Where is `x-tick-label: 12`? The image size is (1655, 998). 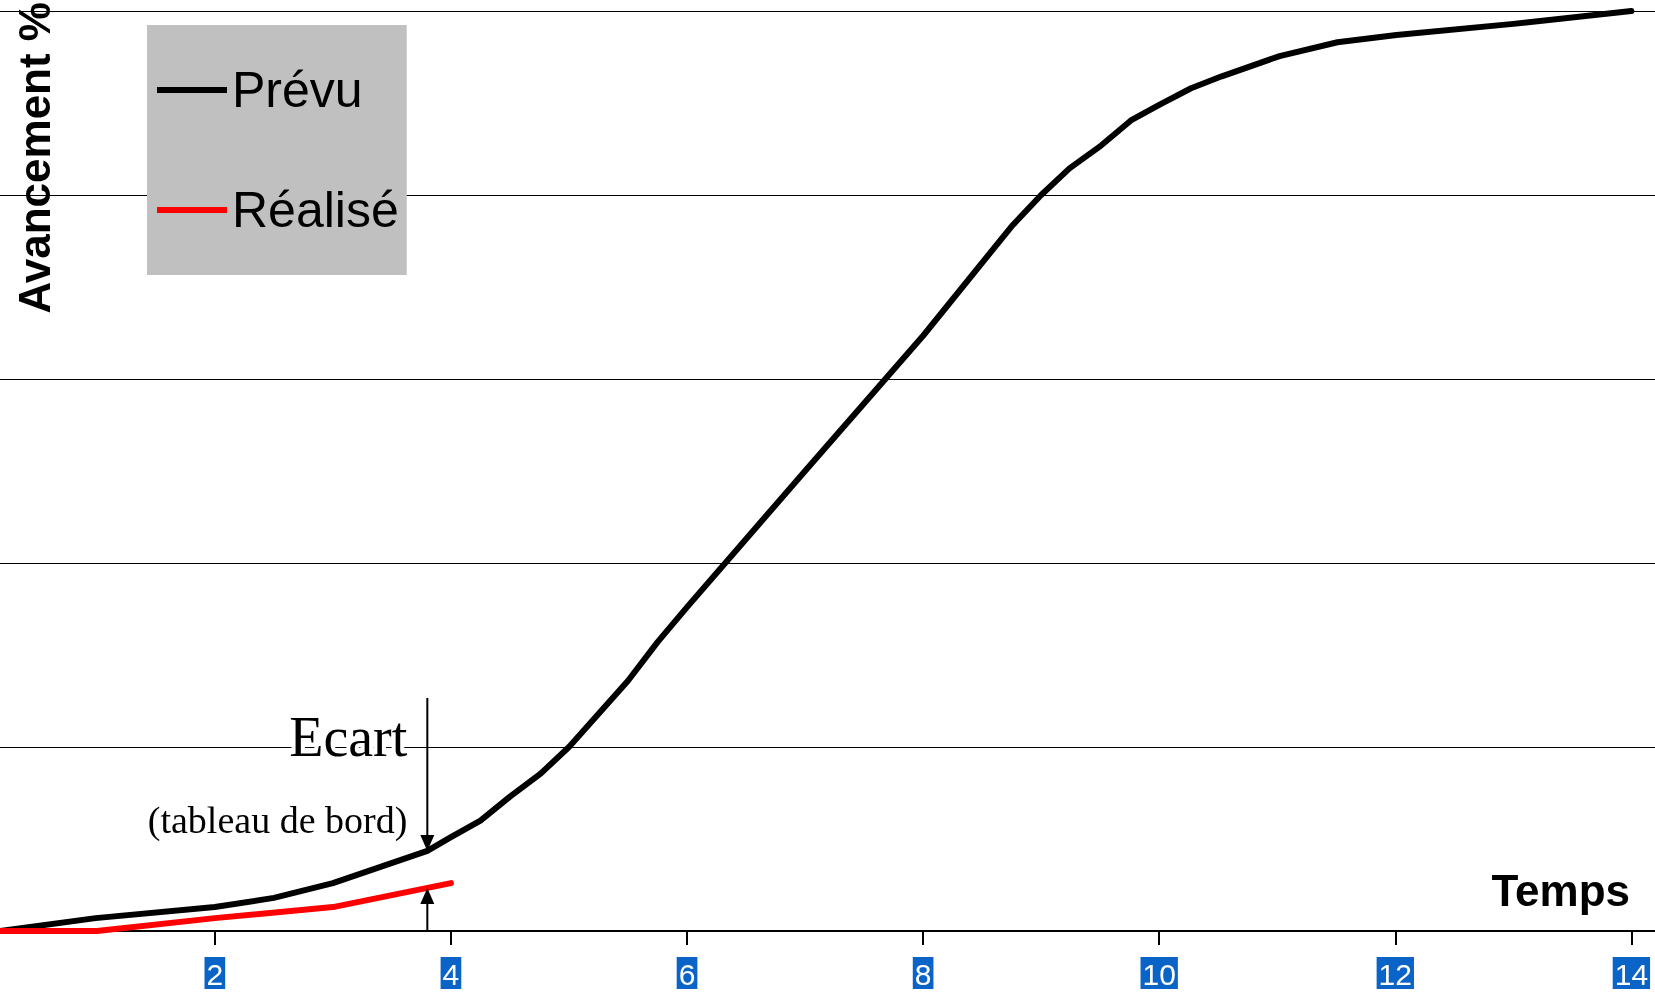
x-tick-label: 12 is located at coordinates (1395, 974).